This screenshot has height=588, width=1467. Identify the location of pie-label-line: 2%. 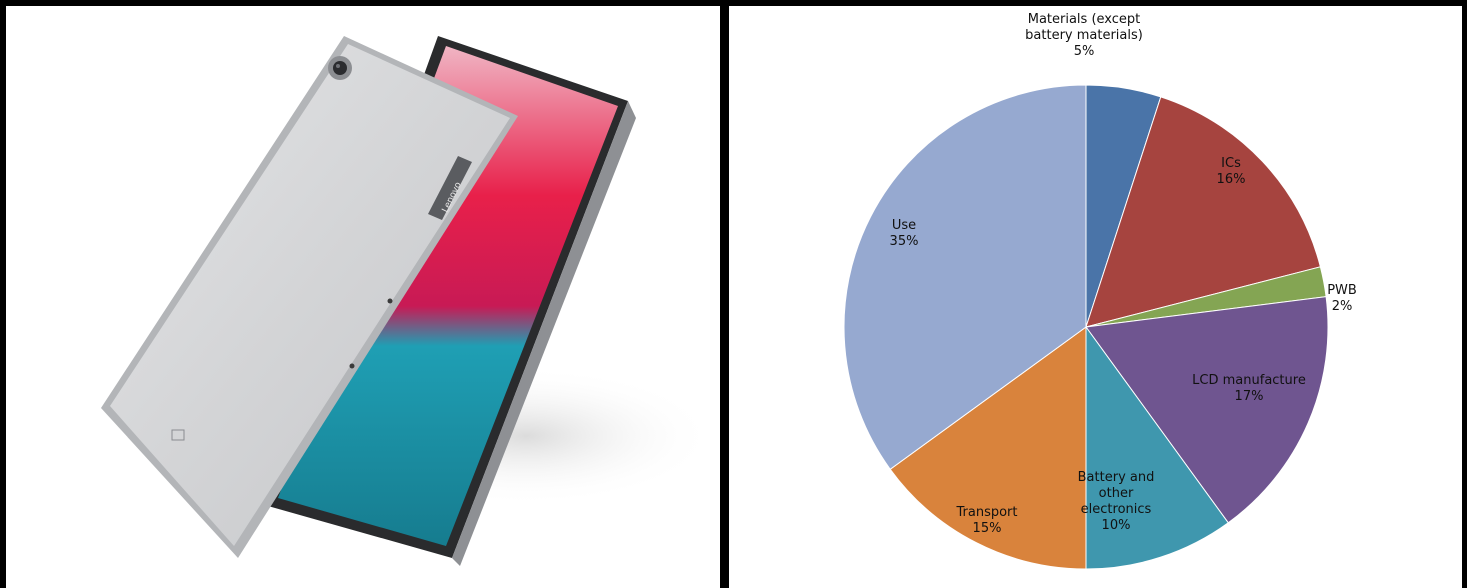
(1342, 306).